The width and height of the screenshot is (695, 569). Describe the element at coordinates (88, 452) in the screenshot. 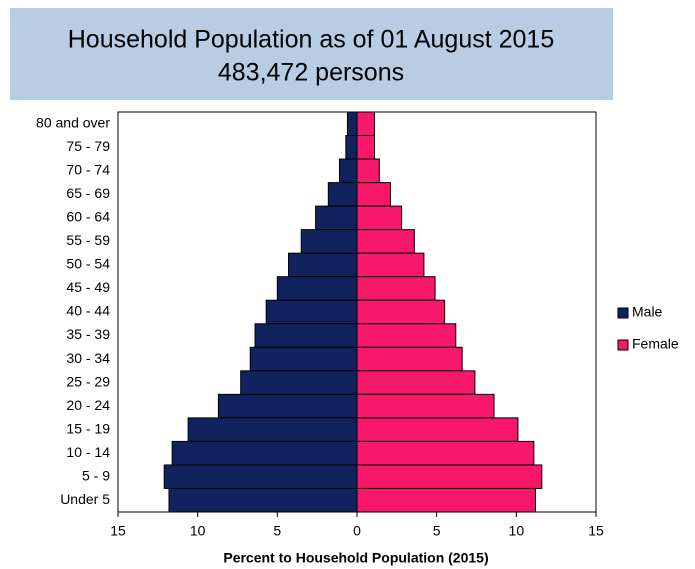

I see `y-tick-label: 10 - 14` at that location.